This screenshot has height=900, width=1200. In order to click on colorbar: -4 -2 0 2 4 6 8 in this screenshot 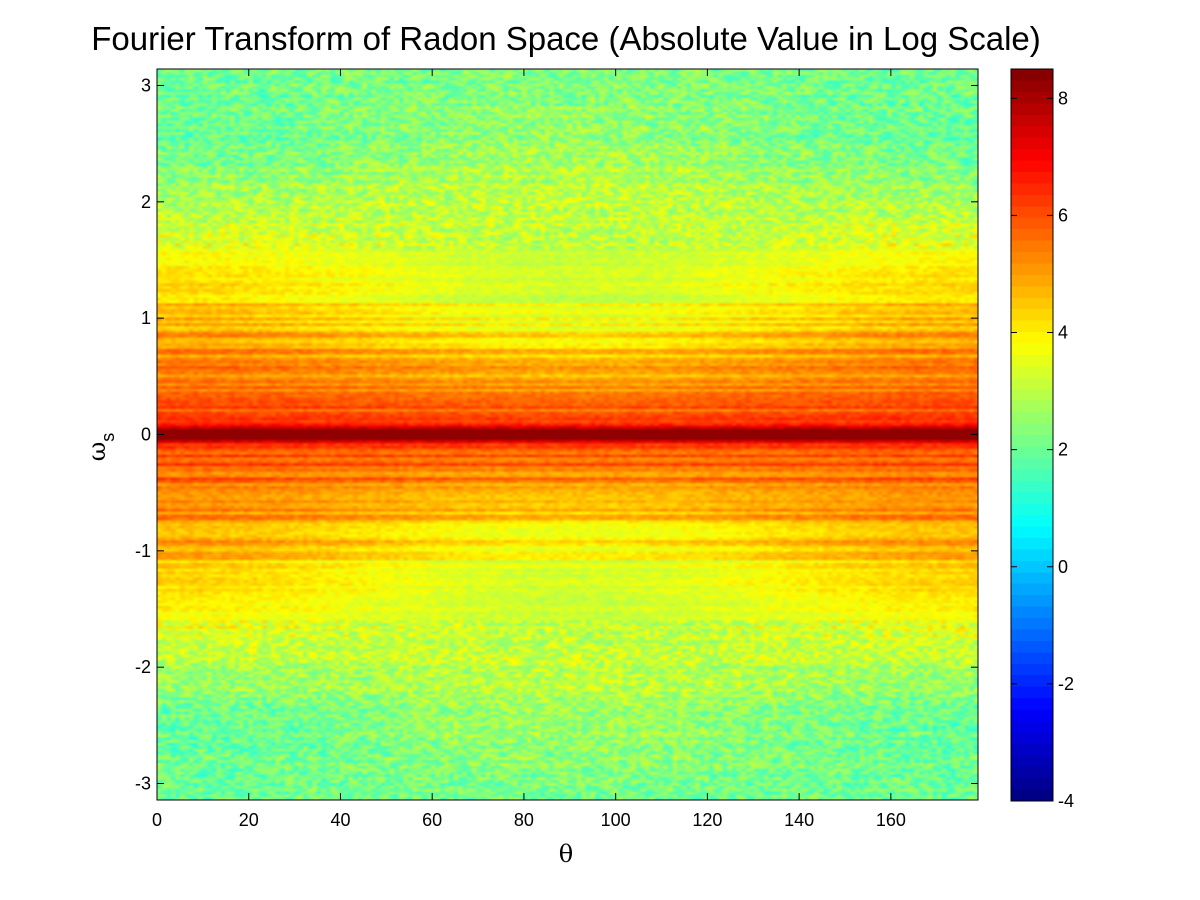, I will do `click(1042, 439)`.